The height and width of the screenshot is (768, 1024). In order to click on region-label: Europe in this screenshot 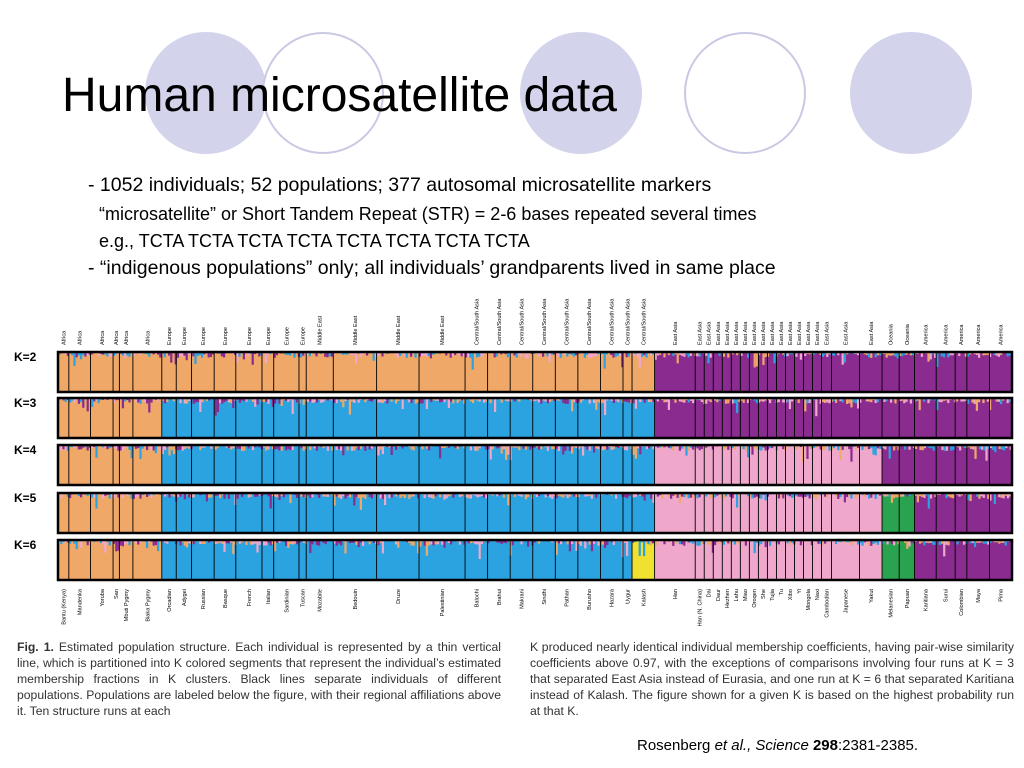, I will do `click(250, 336)`.